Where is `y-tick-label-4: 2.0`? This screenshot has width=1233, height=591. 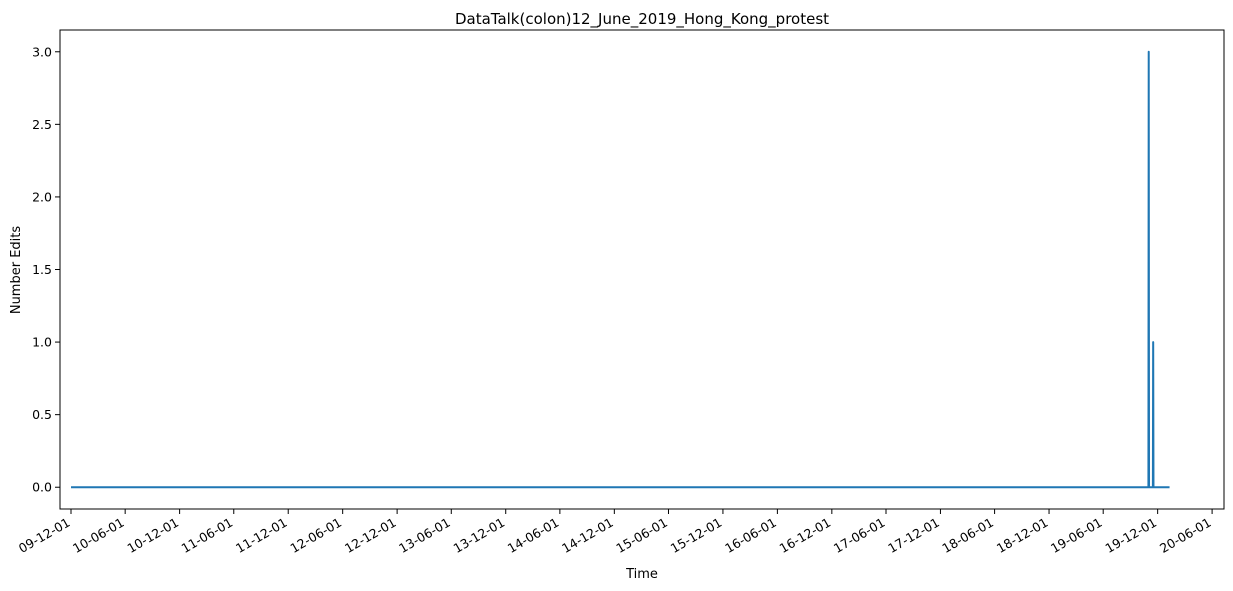 y-tick-label-4: 2.0 is located at coordinates (42, 196).